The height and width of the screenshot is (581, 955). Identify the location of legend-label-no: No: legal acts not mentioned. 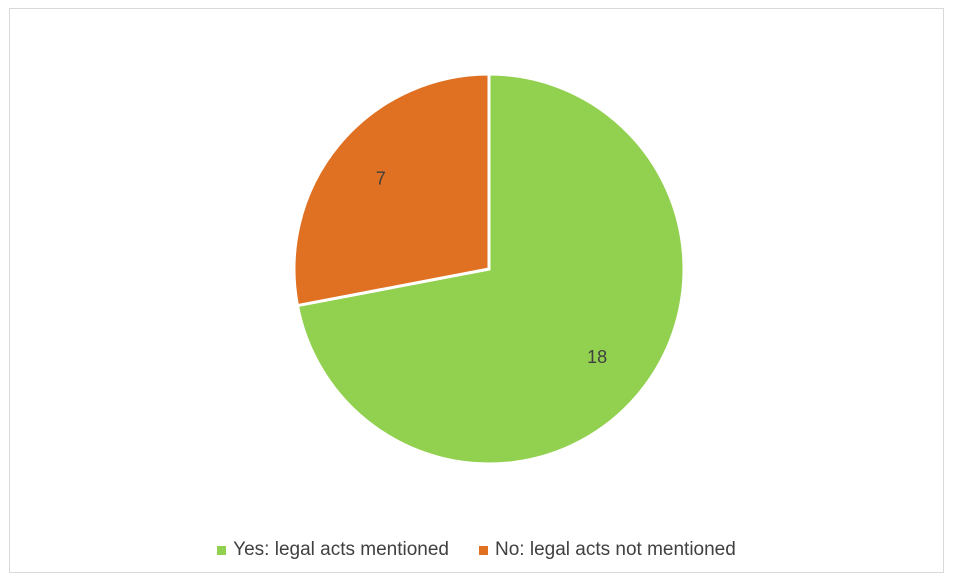
(615, 549).